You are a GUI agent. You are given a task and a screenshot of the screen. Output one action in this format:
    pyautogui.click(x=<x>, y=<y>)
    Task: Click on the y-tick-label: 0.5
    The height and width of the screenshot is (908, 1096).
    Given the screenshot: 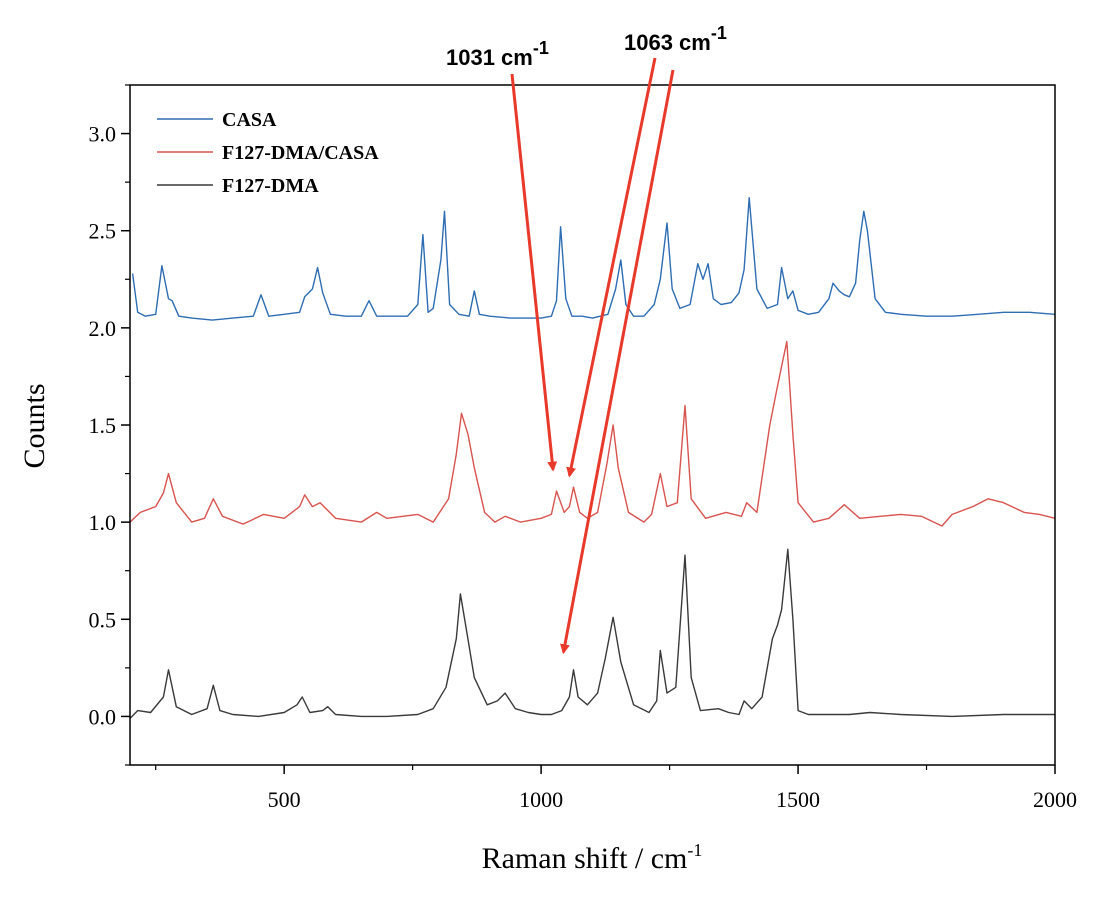 What is the action you would take?
    pyautogui.click(x=103, y=619)
    